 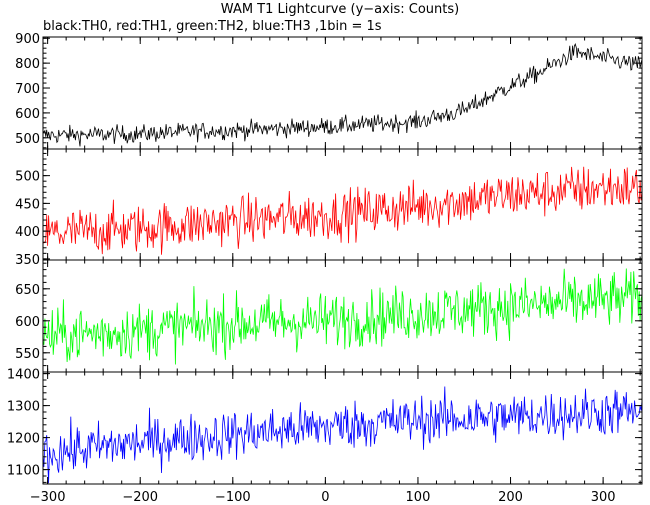 I want to click on x-tick-label: 100, so click(x=418, y=497).